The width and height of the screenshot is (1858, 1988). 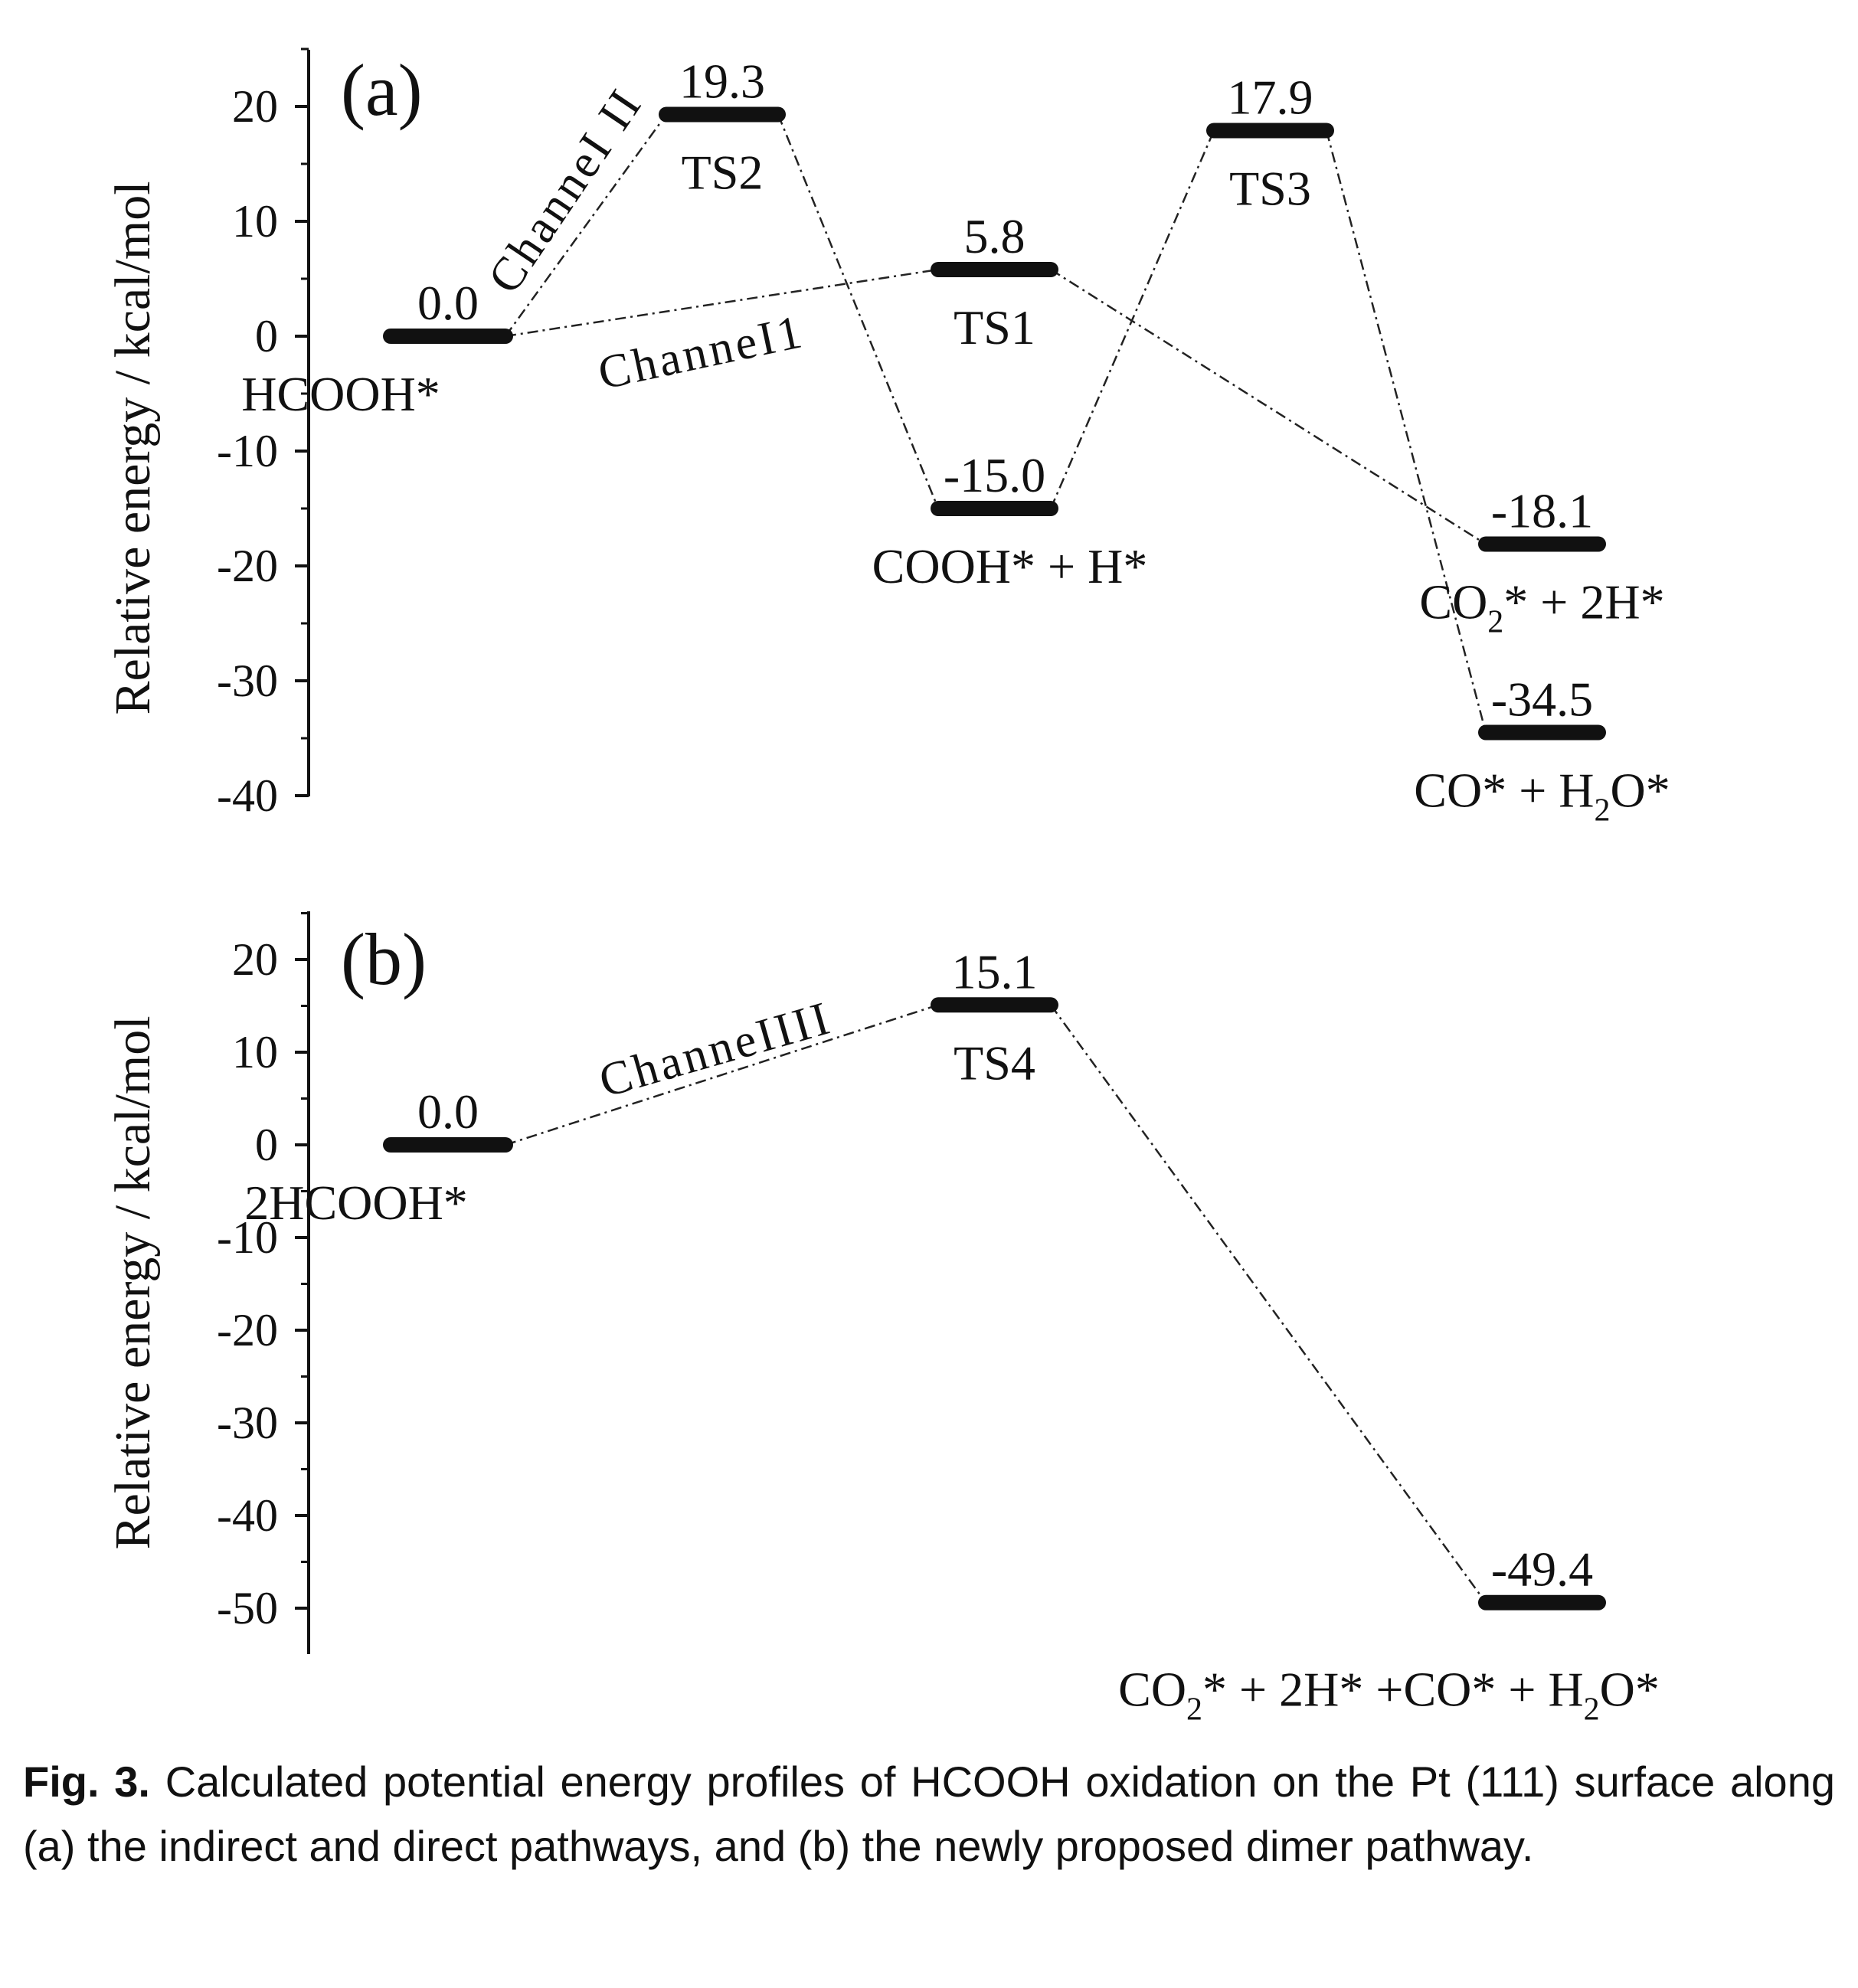 What do you see at coordinates (384, 959) in the screenshot?
I see `panel-label: (b)` at bounding box center [384, 959].